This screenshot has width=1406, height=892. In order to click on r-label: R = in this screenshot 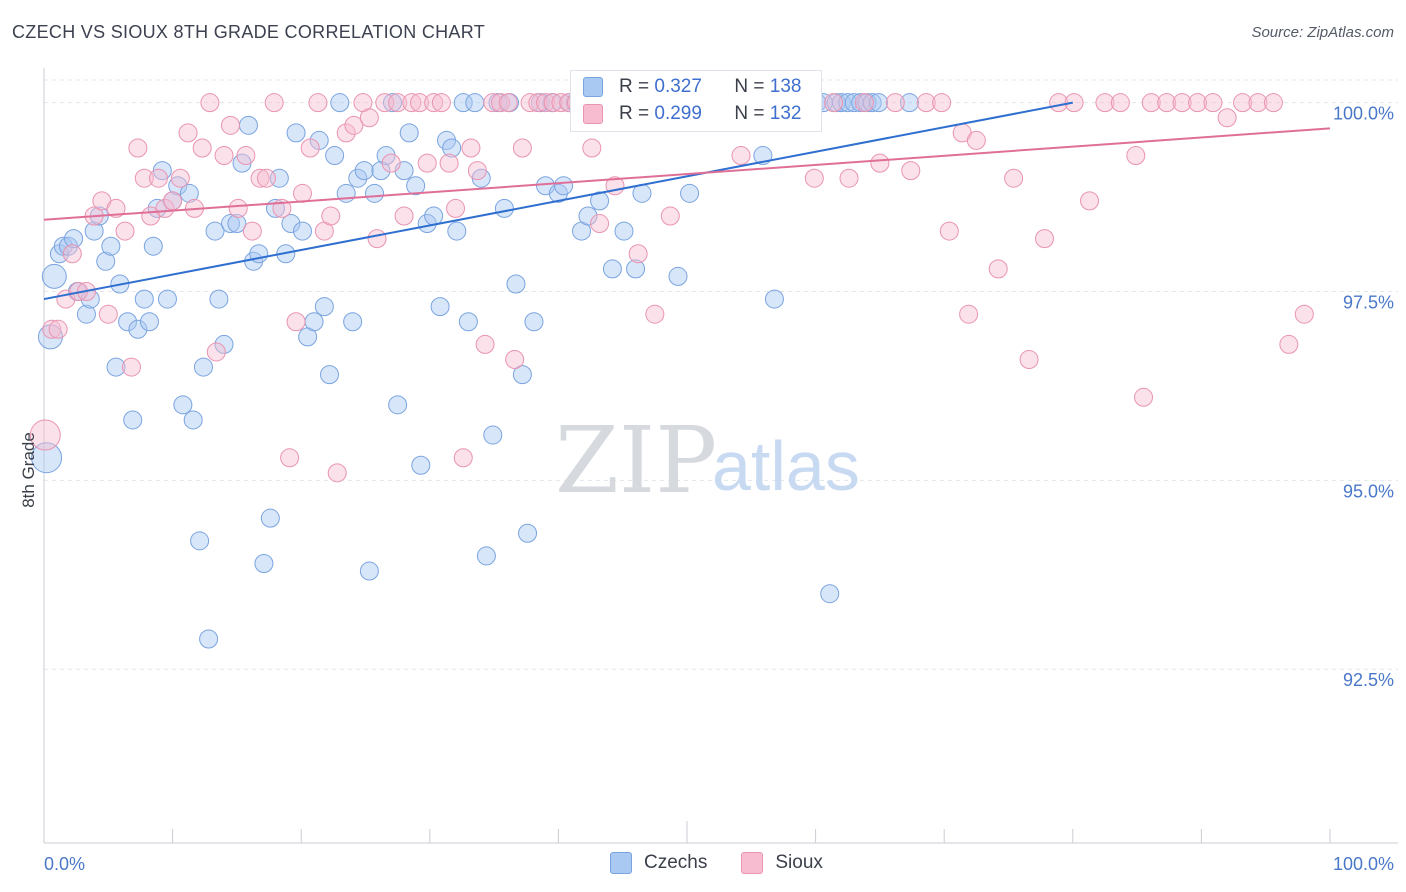, I will do `click(637, 86)`.